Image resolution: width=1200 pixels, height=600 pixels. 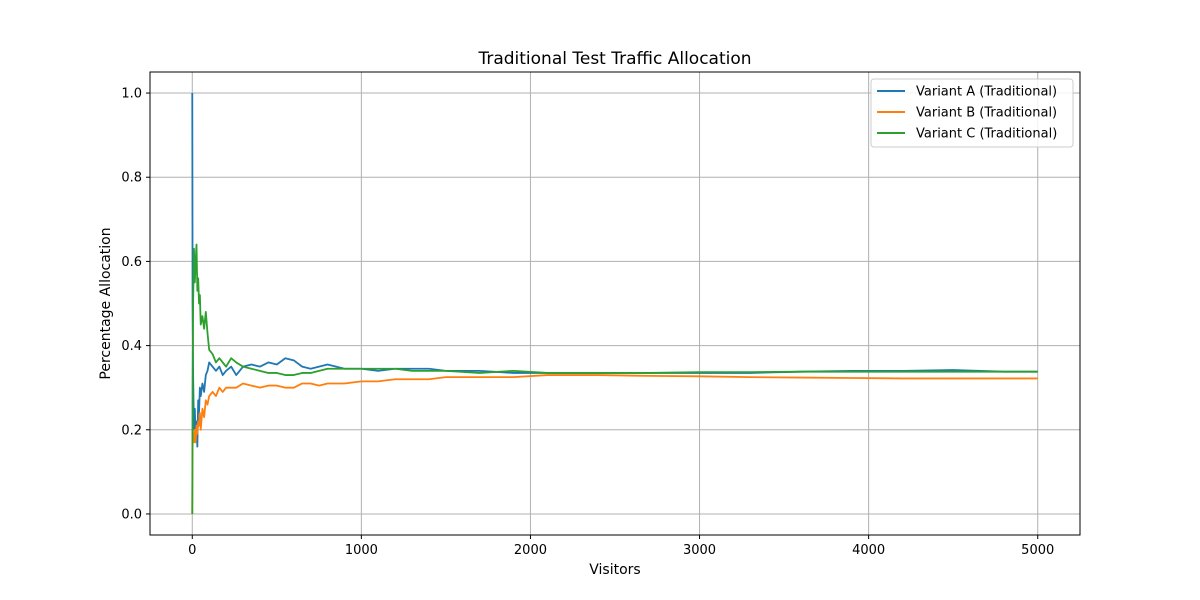 I want to click on x-tick-label: 1000, so click(x=361, y=550).